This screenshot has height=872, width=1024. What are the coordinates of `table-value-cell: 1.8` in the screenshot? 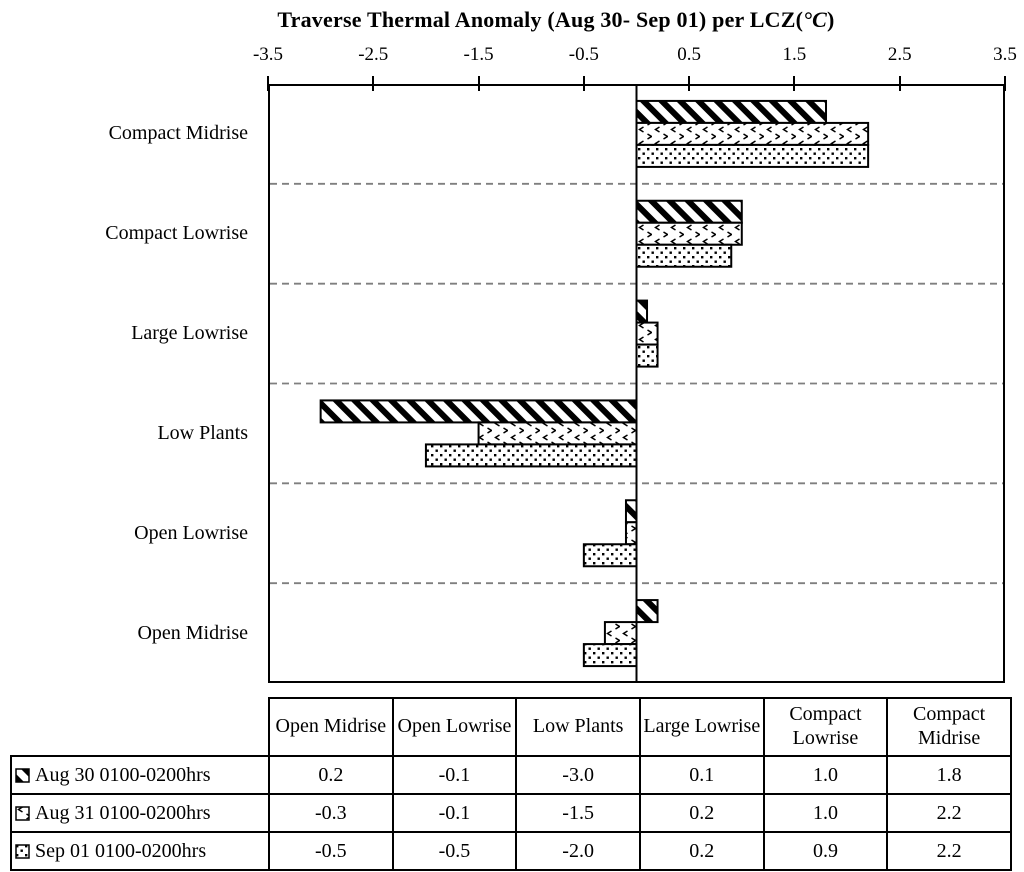 It's located at (949, 775).